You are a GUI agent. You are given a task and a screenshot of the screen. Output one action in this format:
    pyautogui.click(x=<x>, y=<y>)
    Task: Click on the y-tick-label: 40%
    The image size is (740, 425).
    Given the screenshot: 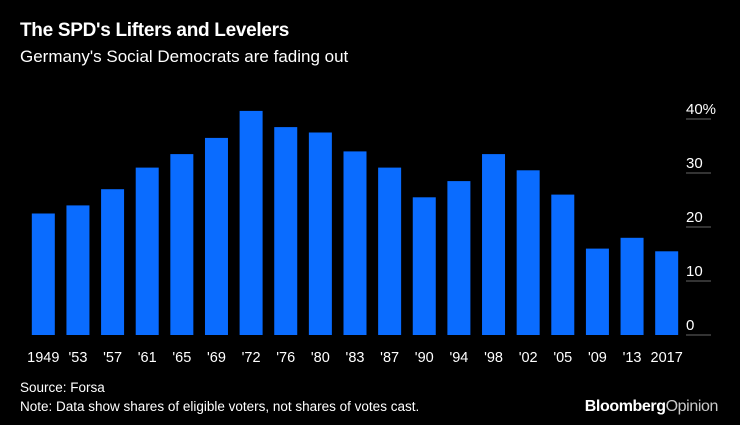 What is the action you would take?
    pyautogui.click(x=701, y=109)
    